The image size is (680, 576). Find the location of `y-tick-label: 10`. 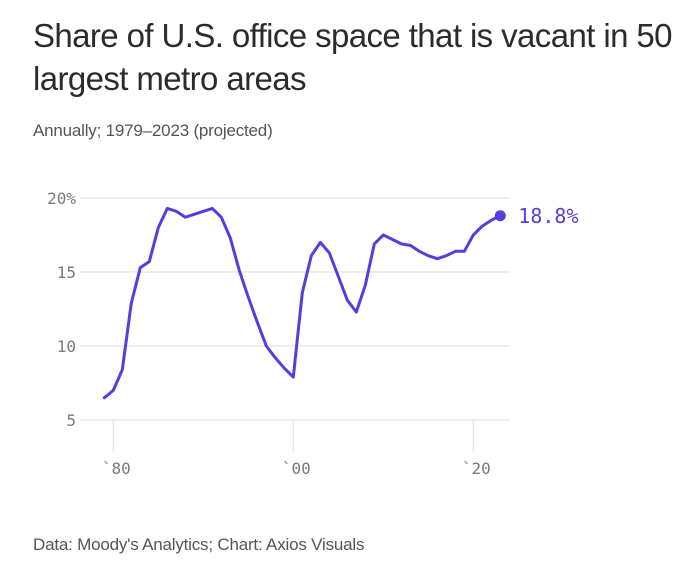

y-tick-label: 10 is located at coordinates (66, 346).